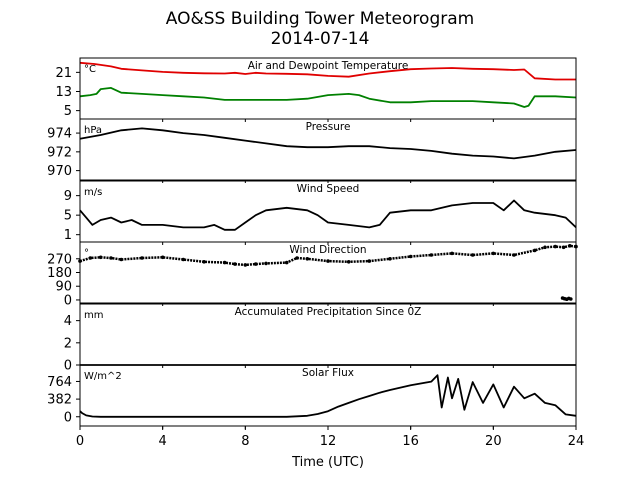 This screenshot has height=480, width=640. I want to click on x-tick-label: 16, so click(410, 441).